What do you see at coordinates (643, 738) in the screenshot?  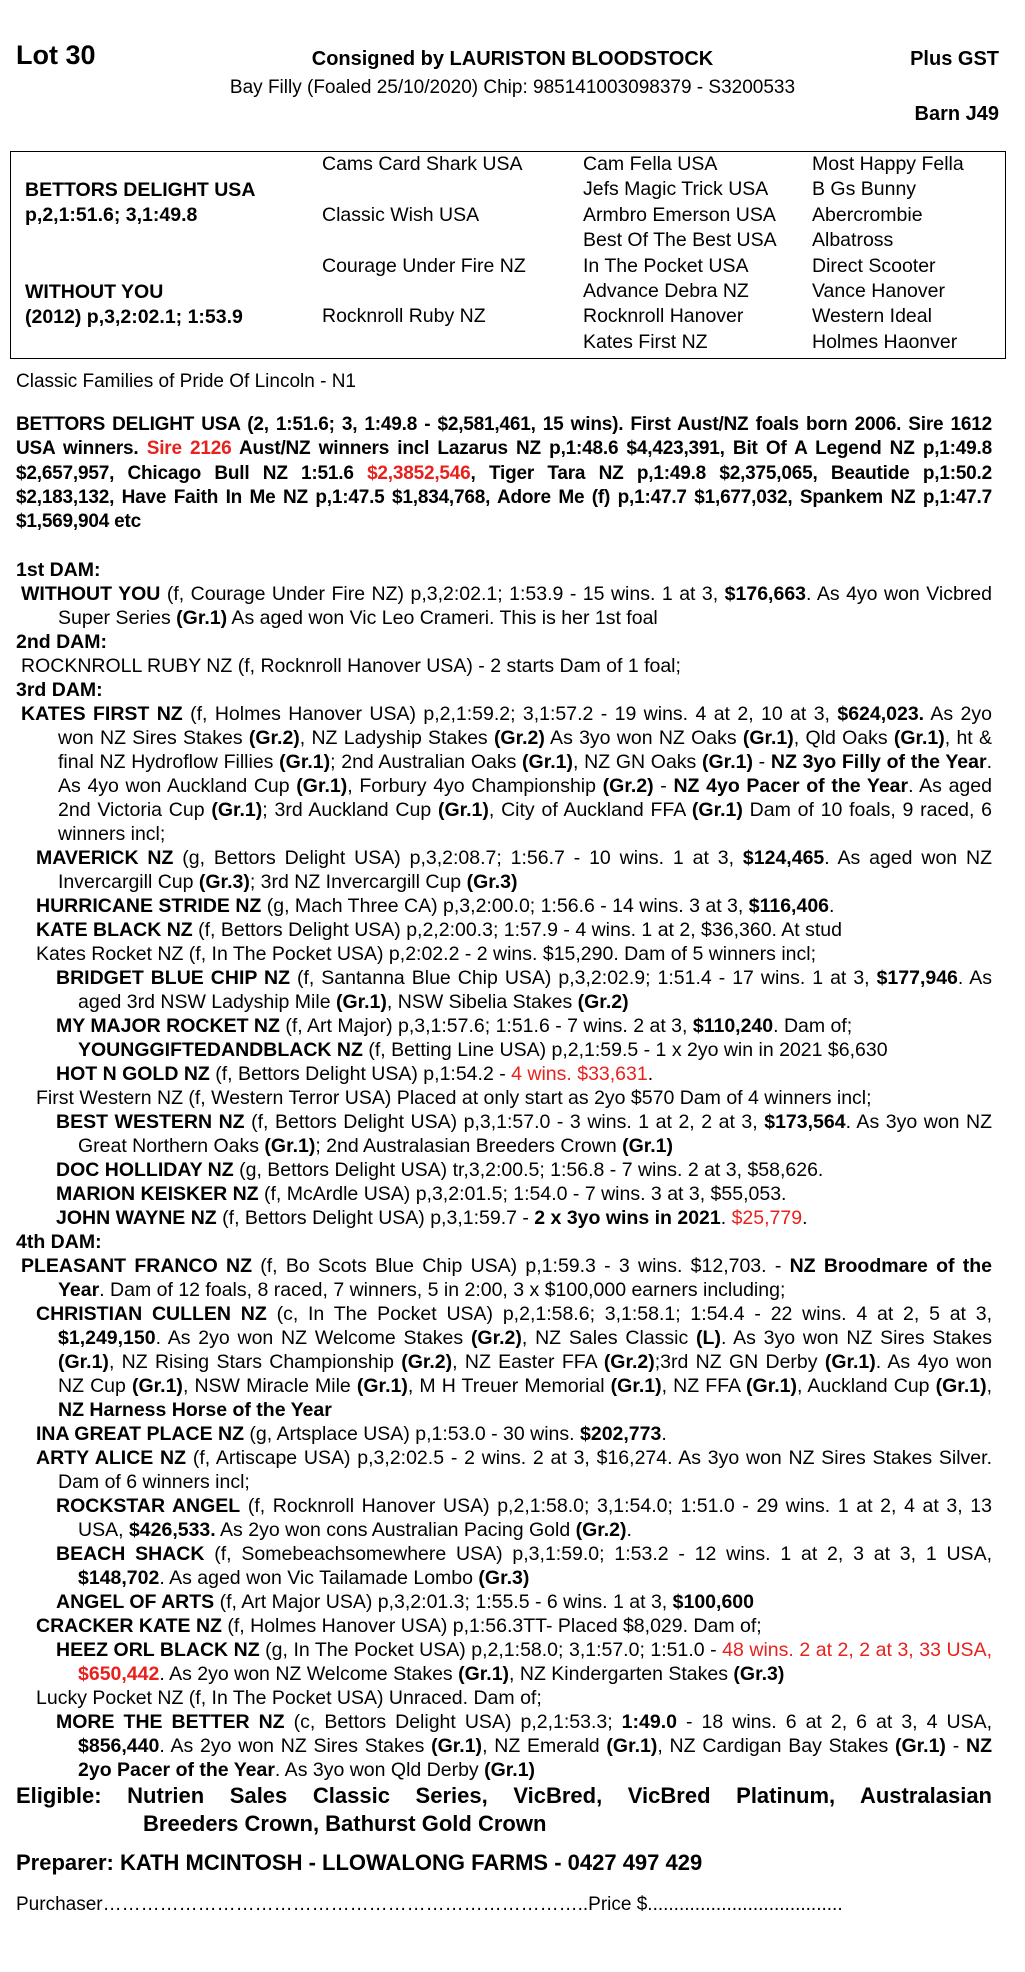 I see `text-run: As 3yo won NZ Oaks` at bounding box center [643, 738].